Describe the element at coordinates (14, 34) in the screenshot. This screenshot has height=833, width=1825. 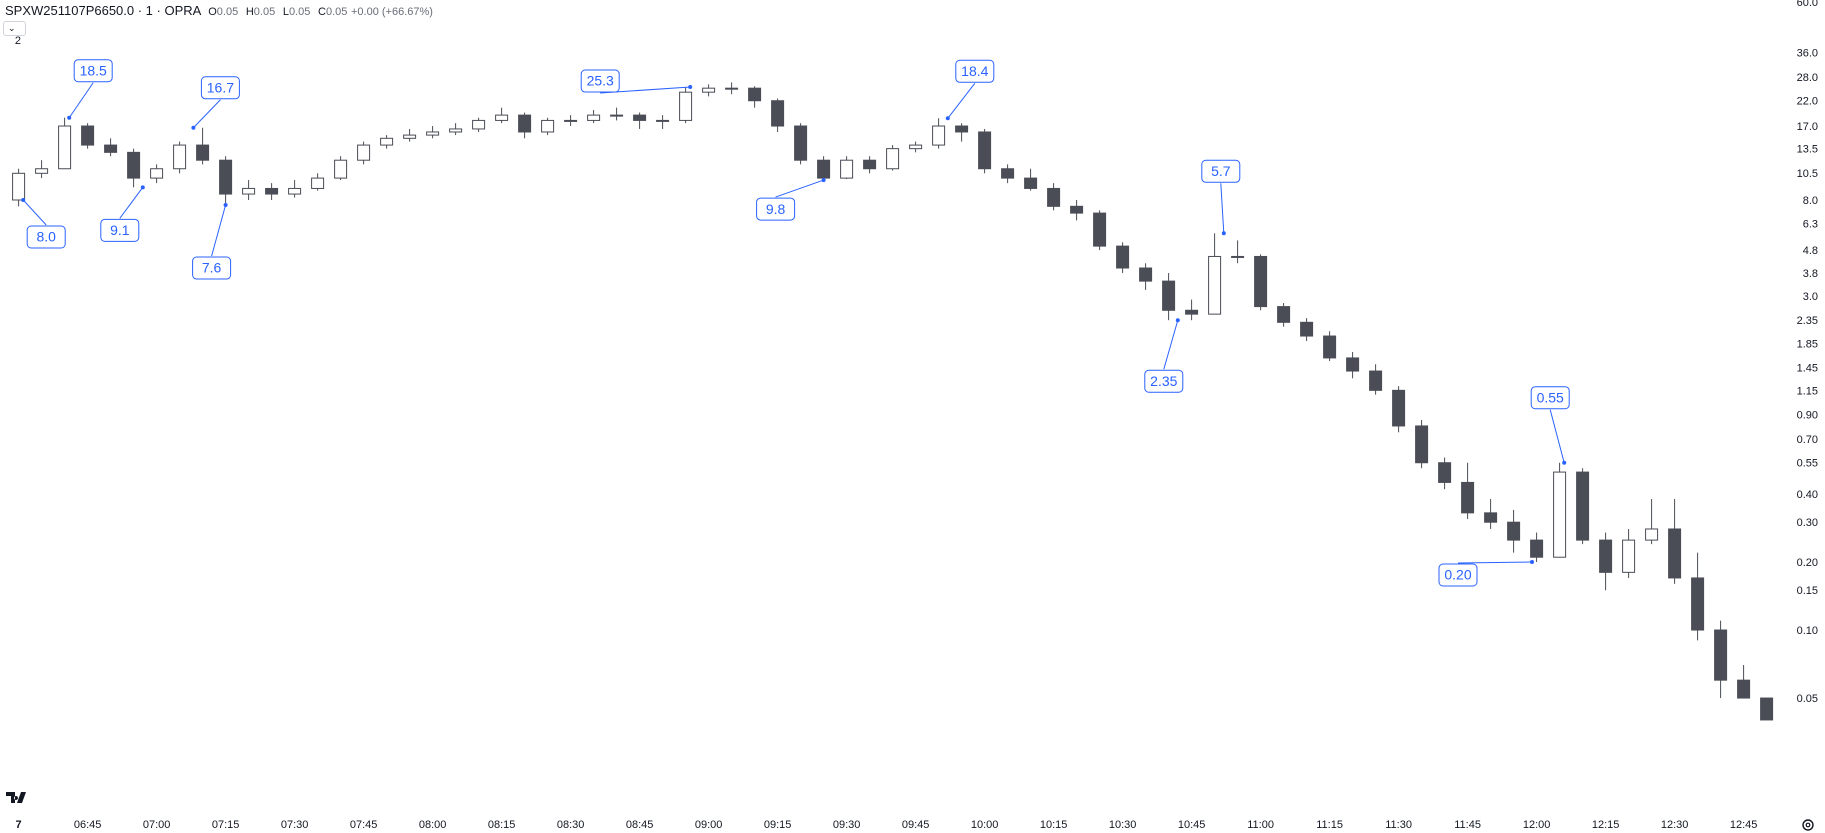
I see `indicator-toggle: ⌄ 2` at that location.